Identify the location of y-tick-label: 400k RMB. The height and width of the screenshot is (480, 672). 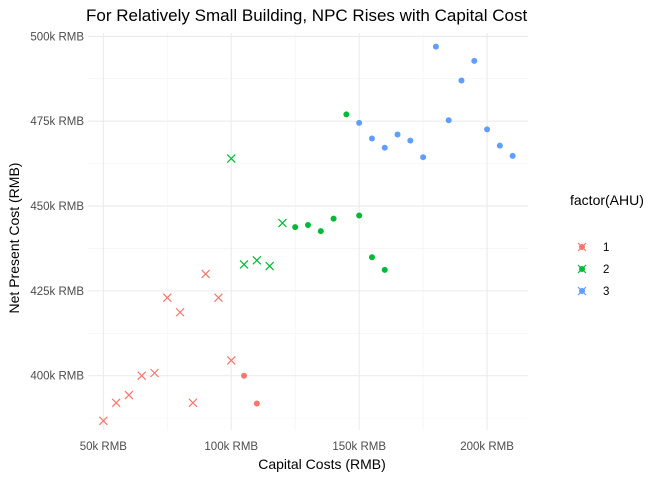
(57, 377).